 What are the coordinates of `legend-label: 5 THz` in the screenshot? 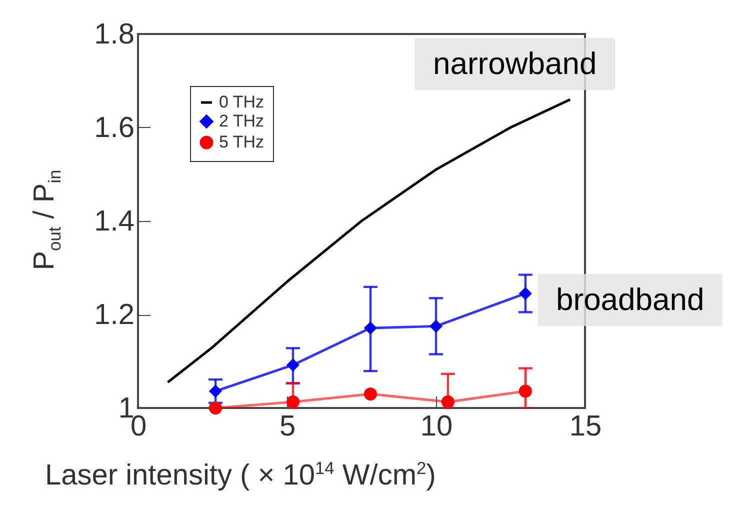 It's located at (241, 142).